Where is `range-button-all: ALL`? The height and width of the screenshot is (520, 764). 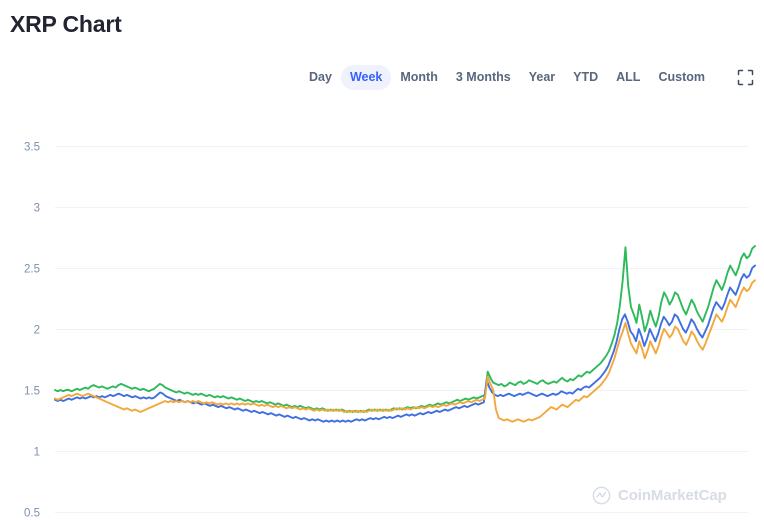 range-button-all: ALL is located at coordinates (628, 77).